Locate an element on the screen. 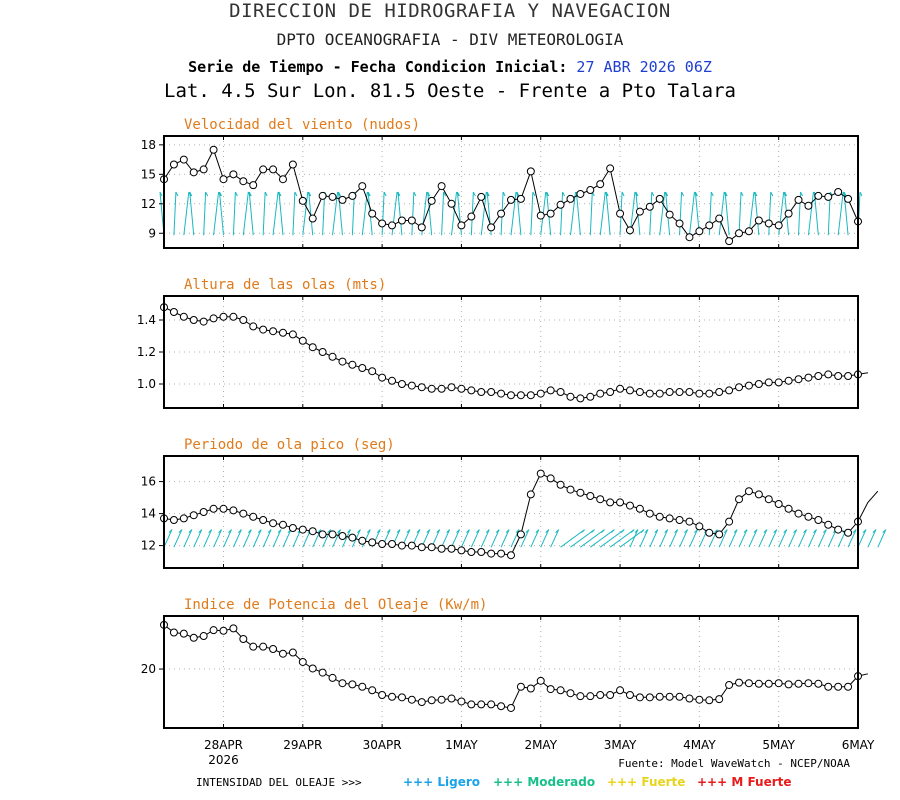 This screenshot has height=800, width=900. y-tick-label: 18 is located at coordinates (148, 145).